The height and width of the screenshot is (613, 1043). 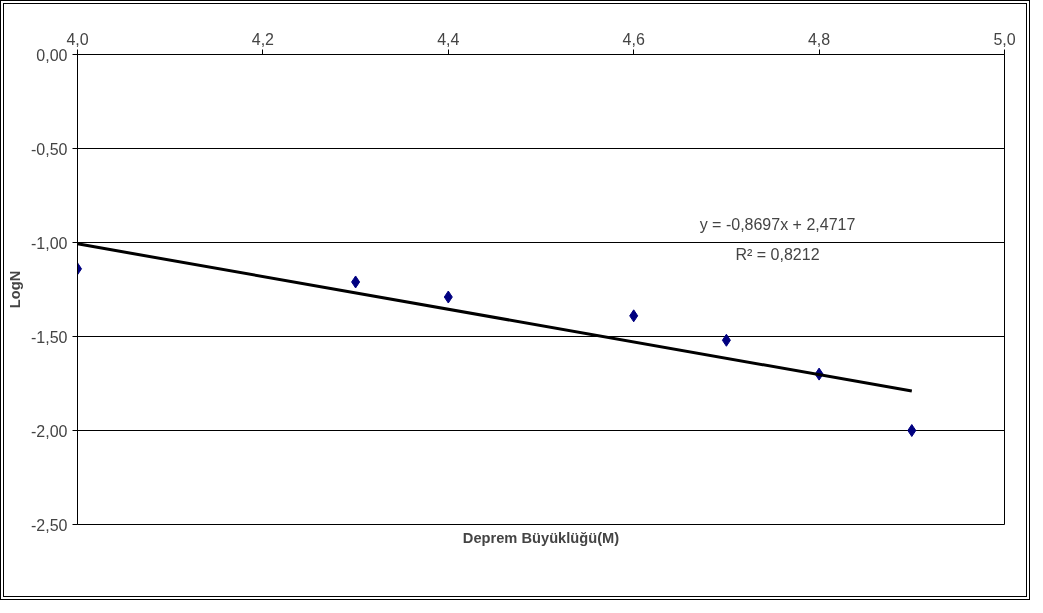 I want to click on x-tick-label: 4,8, so click(x=819, y=39).